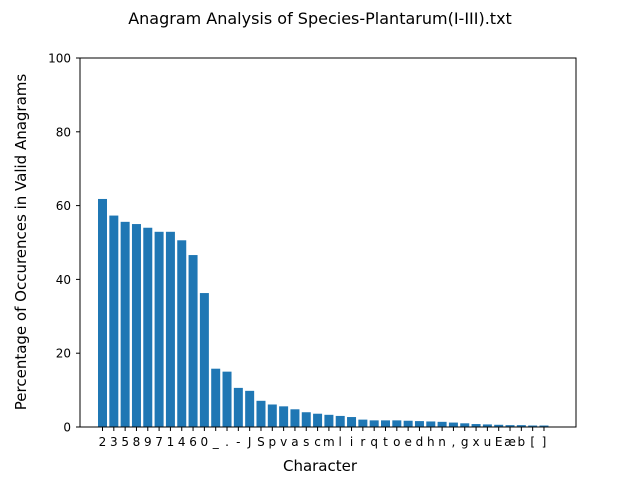  Describe the element at coordinates (193, 442) in the screenshot. I see `x-tick-label-8: 6` at that location.